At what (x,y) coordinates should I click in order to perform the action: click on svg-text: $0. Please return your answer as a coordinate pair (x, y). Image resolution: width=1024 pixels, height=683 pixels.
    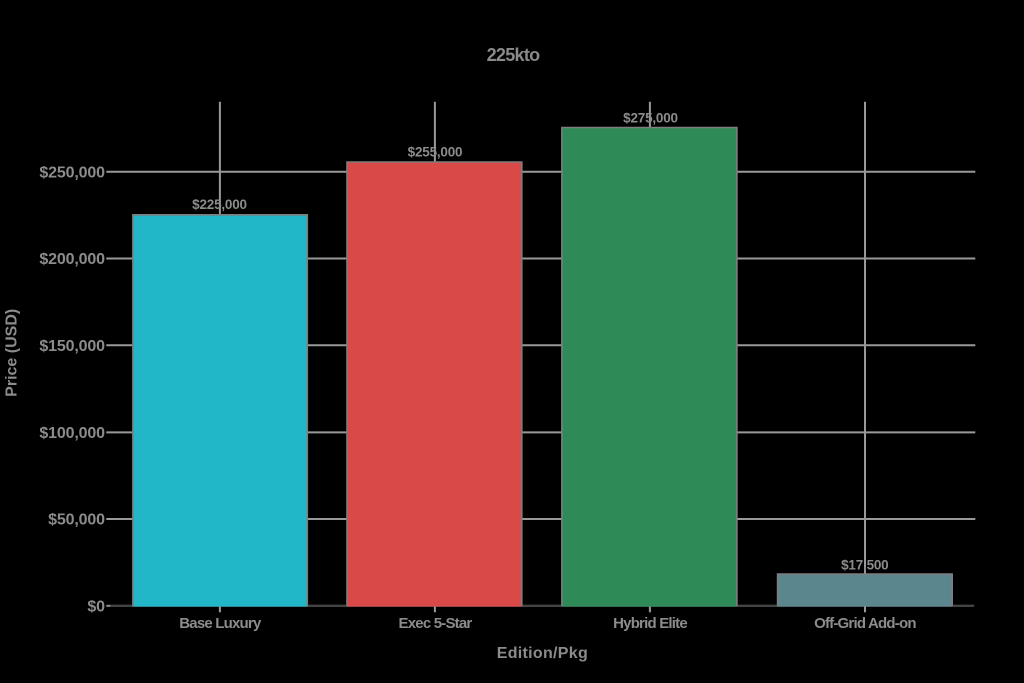
    Looking at the image, I should click on (96, 606).